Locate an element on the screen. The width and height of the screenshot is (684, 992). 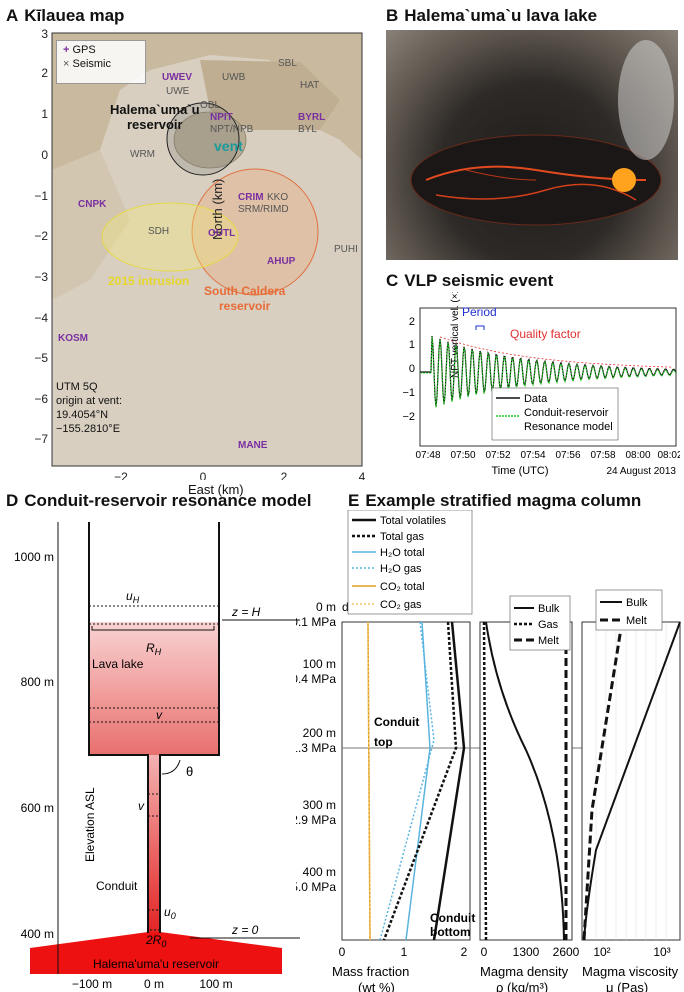
elev-tick: 800 m is located at coordinates (37, 682).